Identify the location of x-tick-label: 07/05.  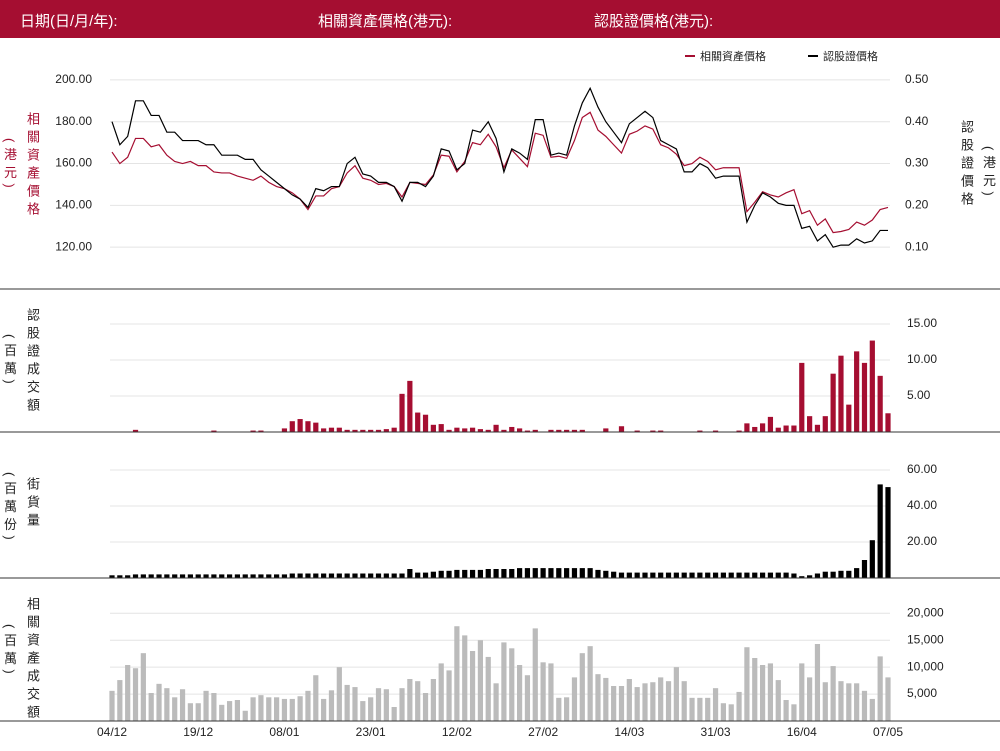
(888, 732).